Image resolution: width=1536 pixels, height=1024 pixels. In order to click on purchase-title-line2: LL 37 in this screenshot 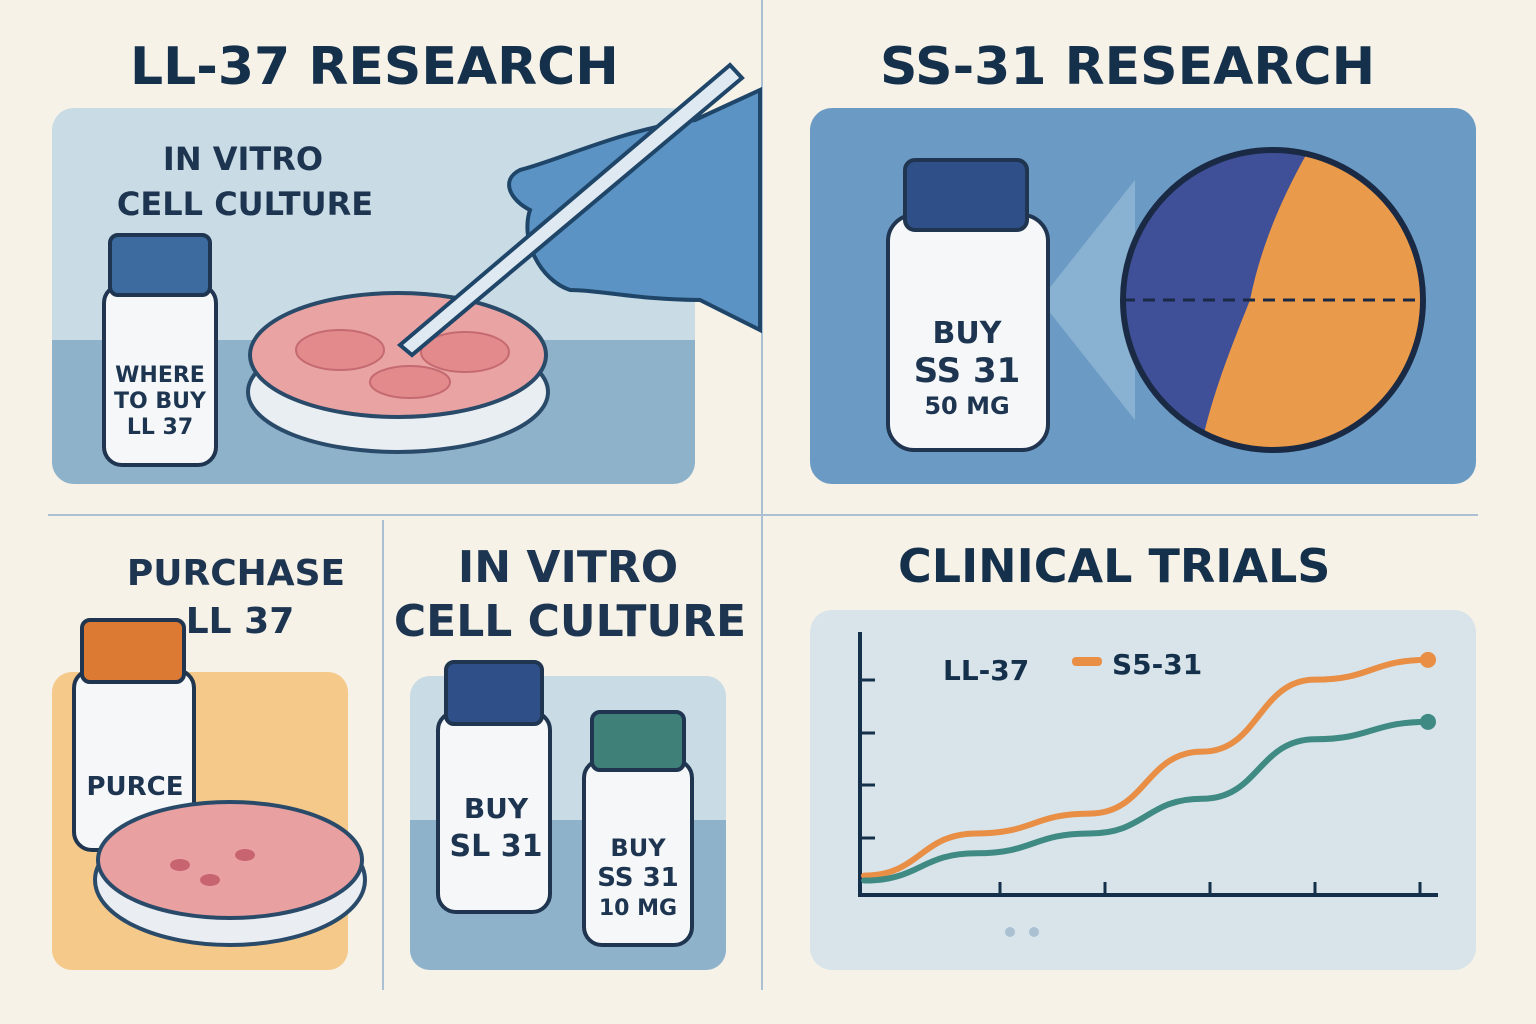, I will do `click(240, 621)`.